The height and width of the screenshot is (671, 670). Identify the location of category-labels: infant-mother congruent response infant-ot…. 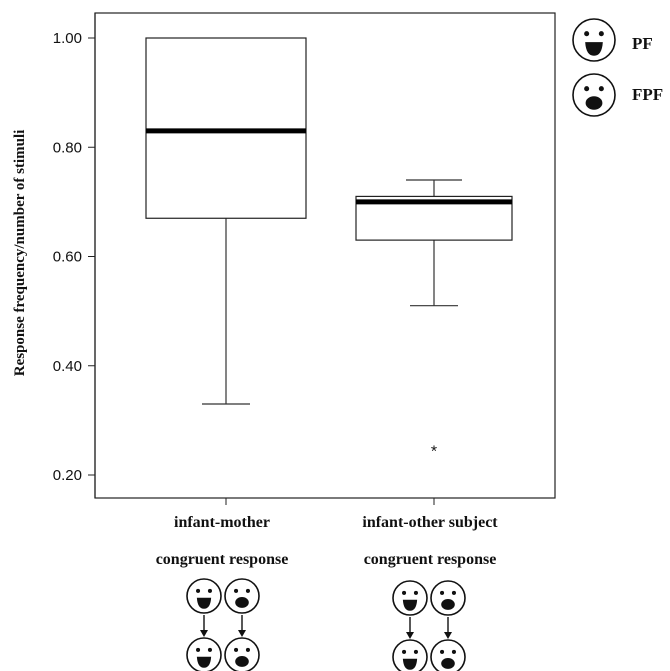
(327, 533).